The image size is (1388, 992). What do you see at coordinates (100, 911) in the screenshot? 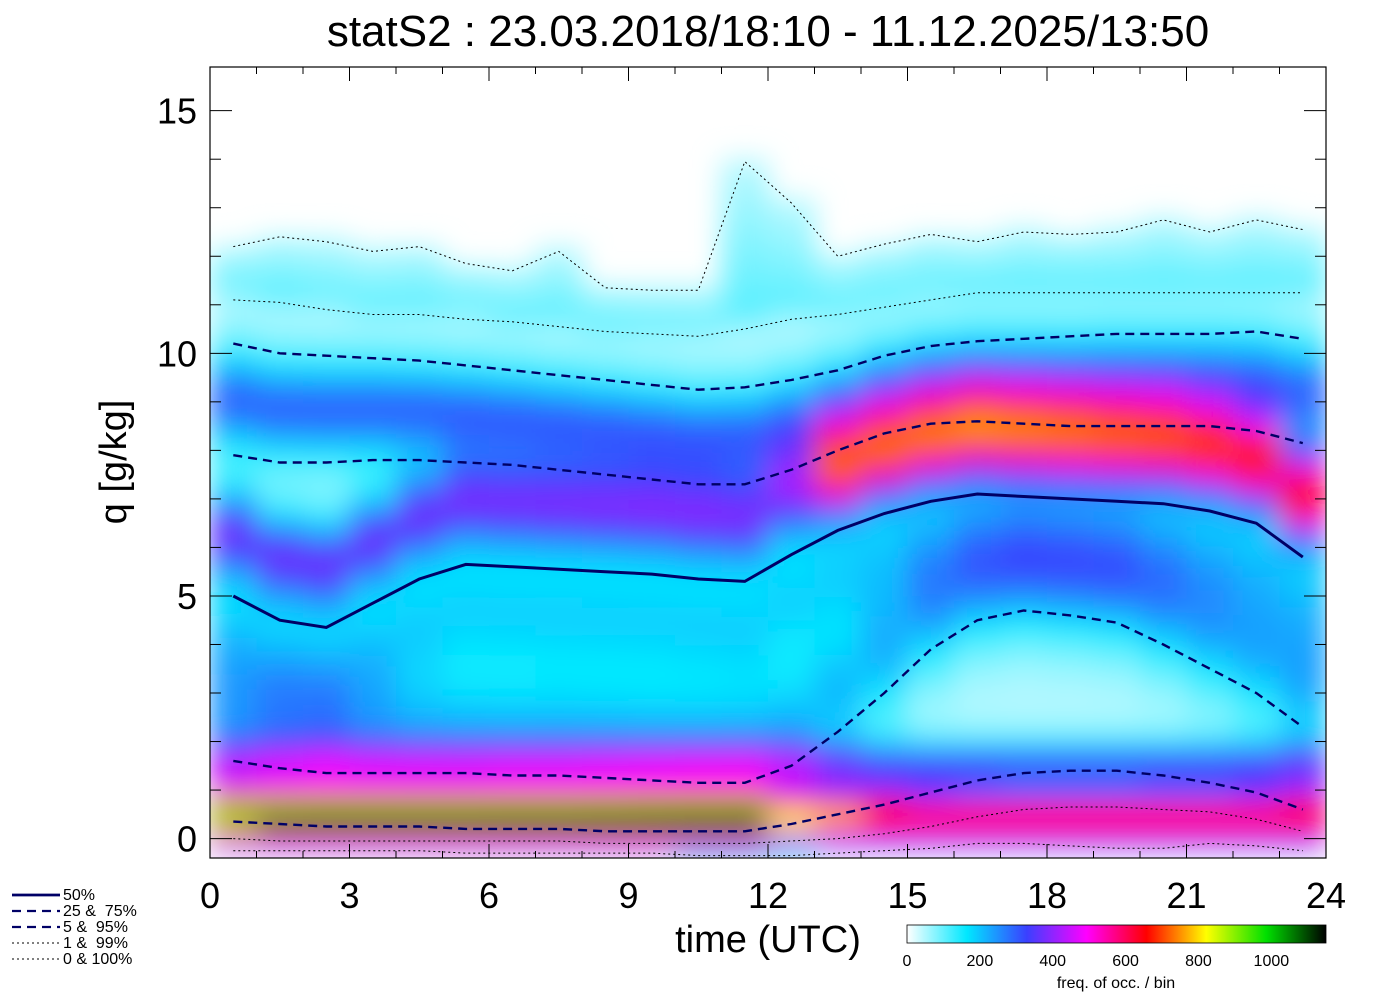
I see `legend-entry: 25 & 75%` at bounding box center [100, 911].